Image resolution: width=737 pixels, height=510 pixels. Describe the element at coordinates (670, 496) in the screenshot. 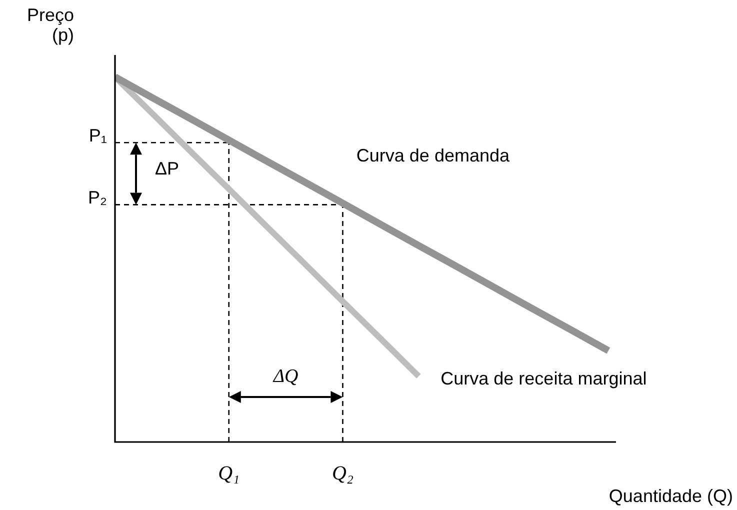

I see `x-axis-title: Quantidade (Q)` at that location.